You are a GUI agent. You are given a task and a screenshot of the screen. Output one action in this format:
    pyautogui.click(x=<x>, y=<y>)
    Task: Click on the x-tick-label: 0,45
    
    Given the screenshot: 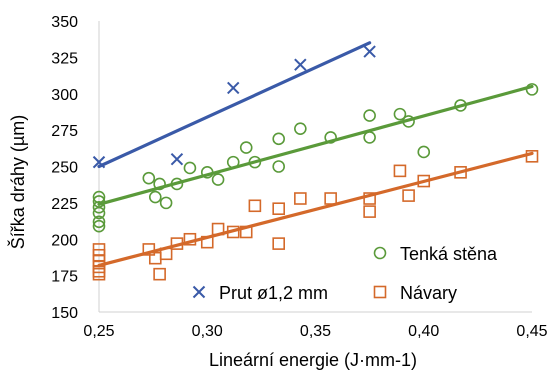 What is the action you would take?
    pyautogui.click(x=531, y=331)
    